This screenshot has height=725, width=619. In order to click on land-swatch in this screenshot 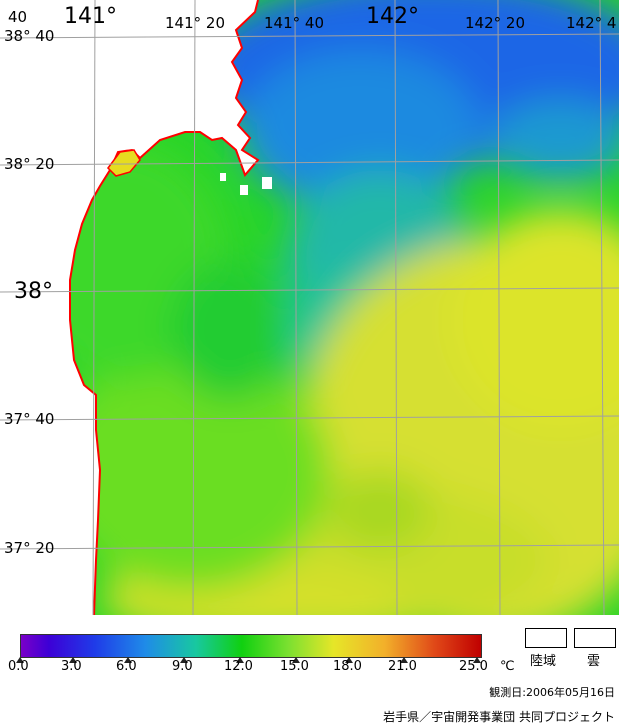, I will do `click(546, 638)`.